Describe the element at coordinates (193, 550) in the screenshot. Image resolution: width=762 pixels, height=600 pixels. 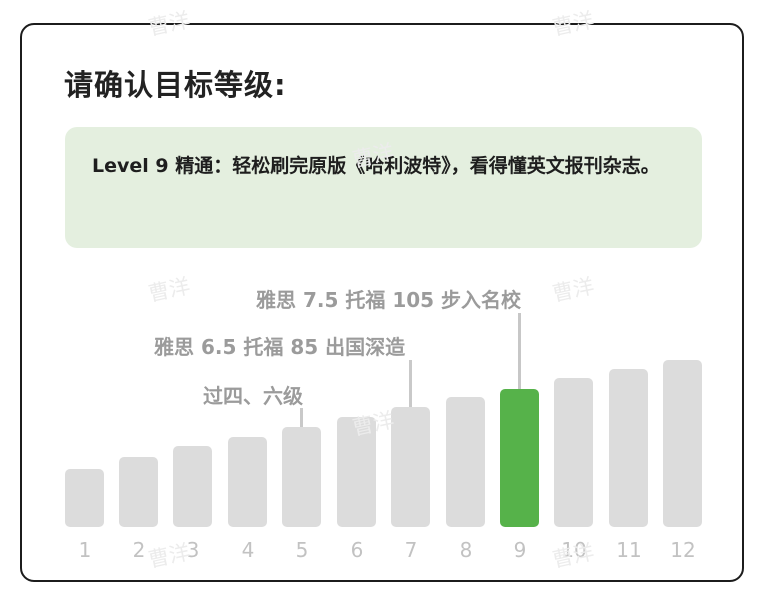
I see `level-label-3: 3` at that location.